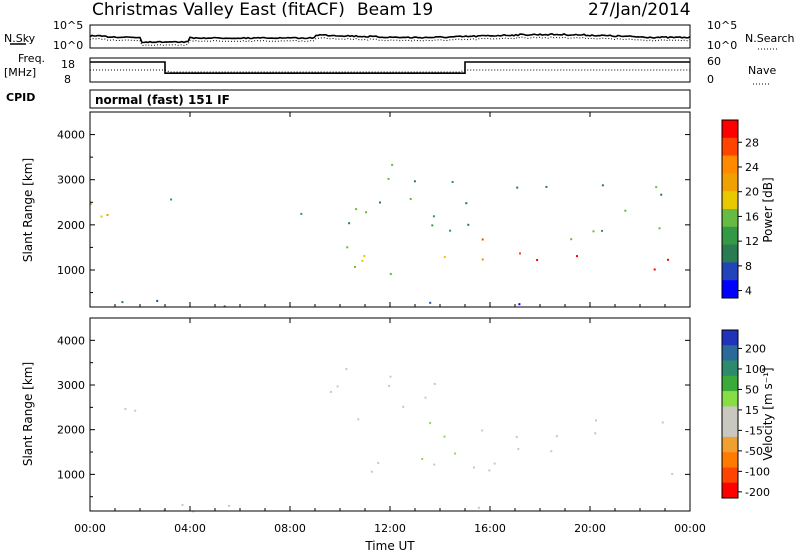 Image resolution: width=800 pixels, height=554 pixels. What do you see at coordinates (762, 70) in the screenshot?
I see `nave-label: Nave` at bounding box center [762, 70].